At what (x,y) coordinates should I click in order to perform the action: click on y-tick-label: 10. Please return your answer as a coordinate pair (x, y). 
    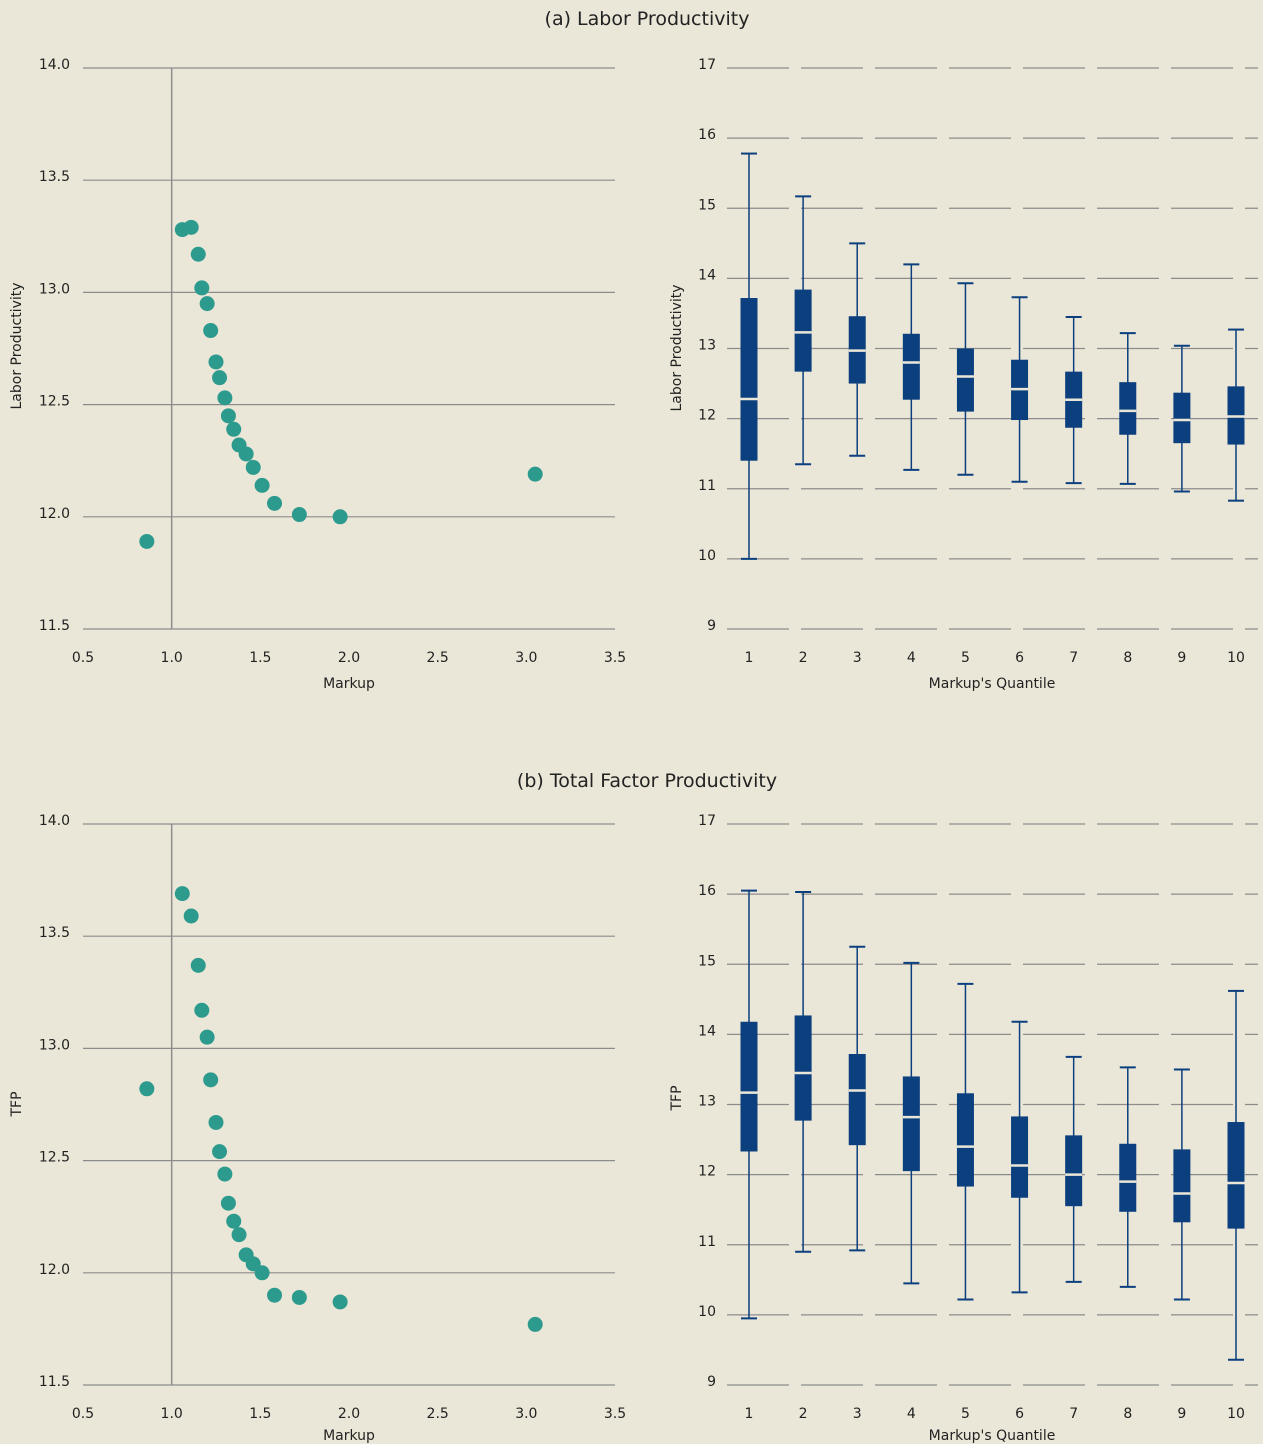
    Looking at the image, I should click on (707, 556).